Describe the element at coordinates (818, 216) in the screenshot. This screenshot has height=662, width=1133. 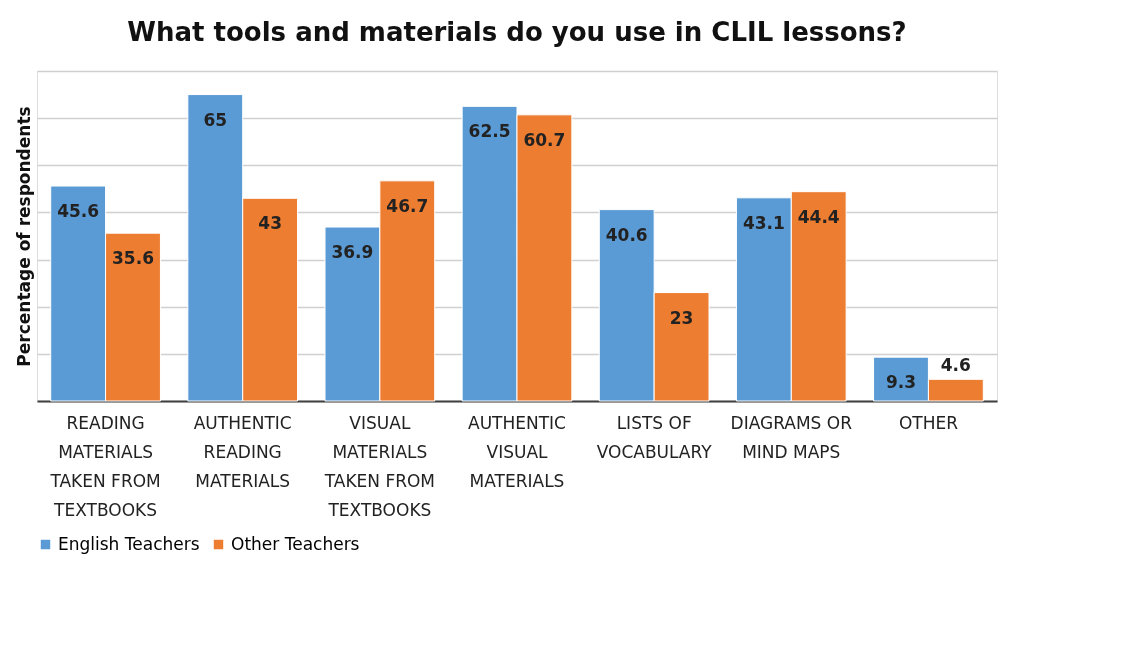
I see `data-label: 44.4` at that location.